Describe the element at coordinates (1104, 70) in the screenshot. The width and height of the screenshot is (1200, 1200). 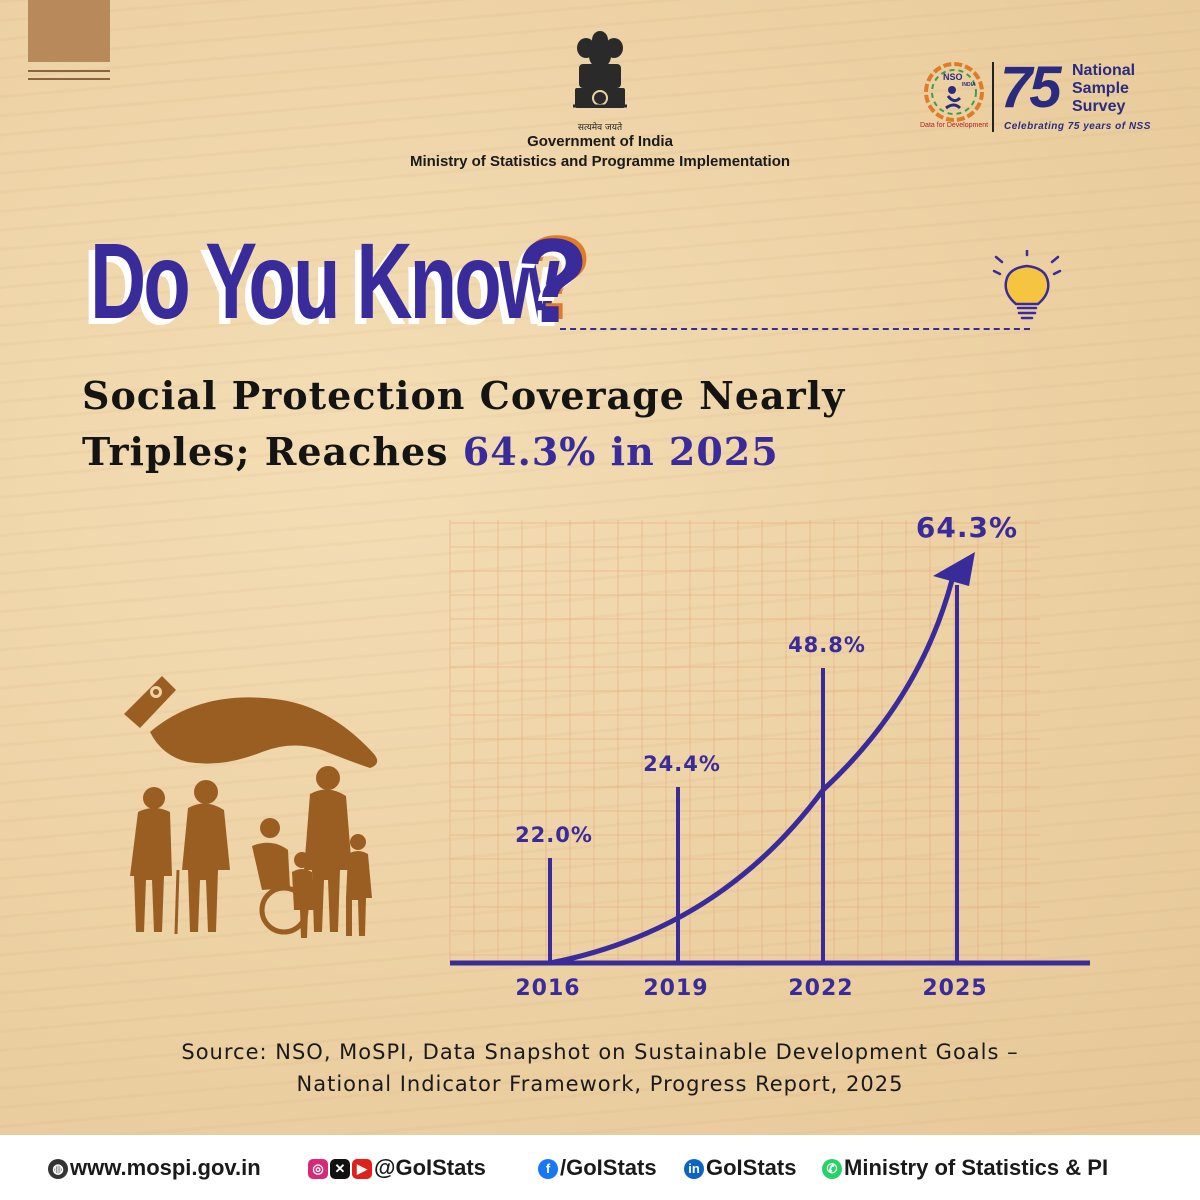
I see `nss-title-line1: National` at that location.